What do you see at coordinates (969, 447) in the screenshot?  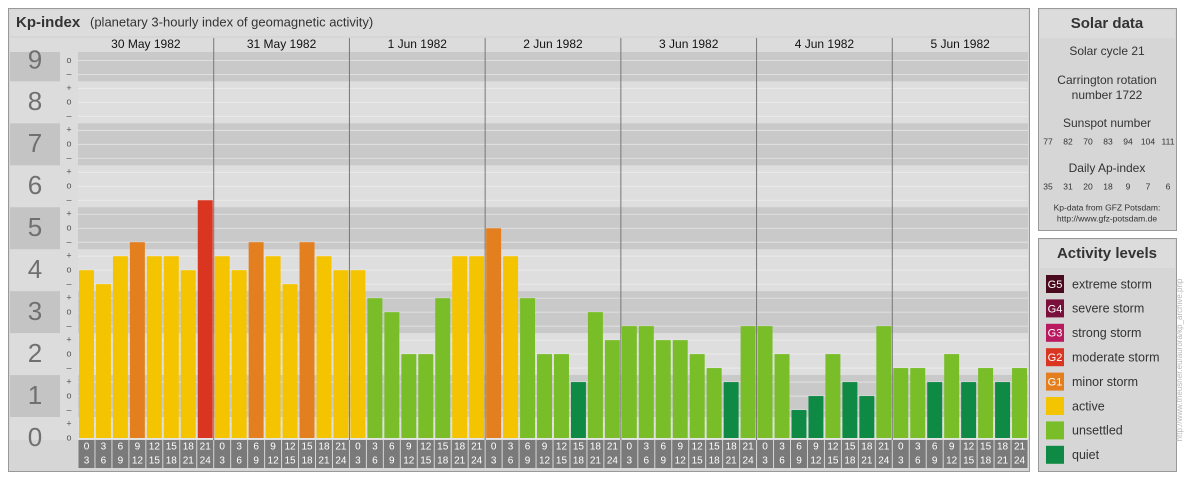 I see `hour-start: 12` at bounding box center [969, 447].